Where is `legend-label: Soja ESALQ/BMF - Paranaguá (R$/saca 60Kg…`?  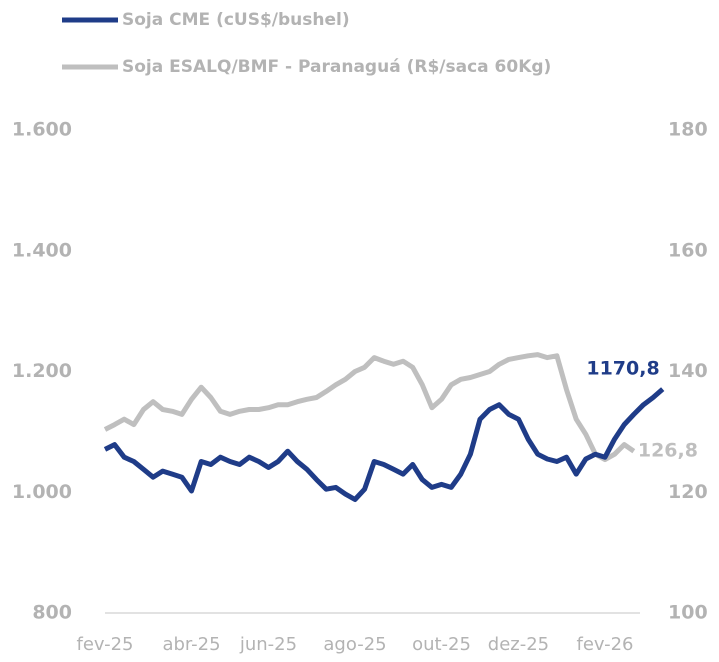
legend-label: Soja ESALQ/BMF - Paranaguá (R$/saca 60Kg… is located at coordinates (336, 67).